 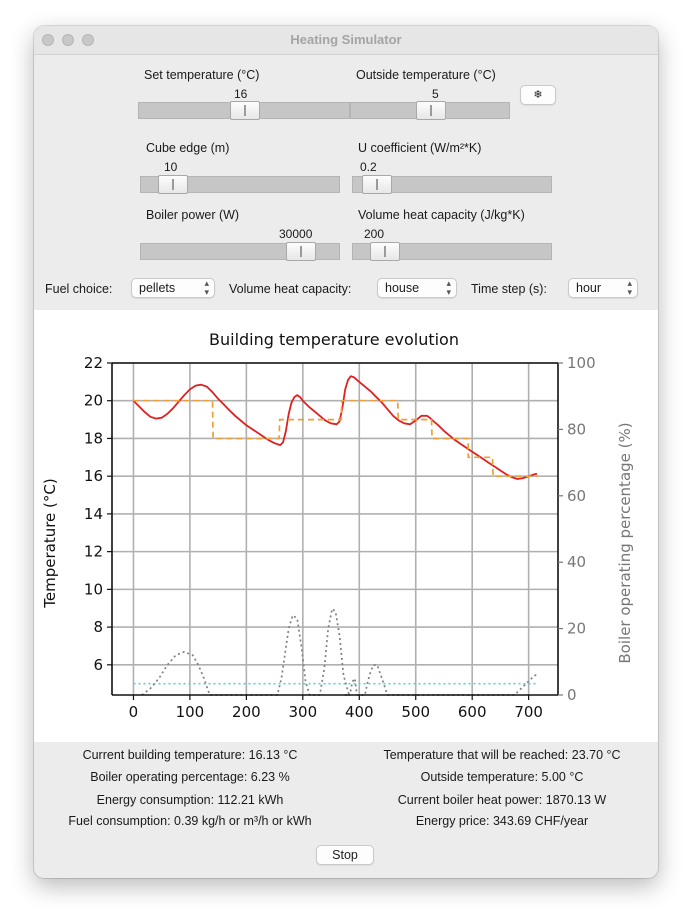 I want to click on zoom-window-icon, so click(x=88, y=40).